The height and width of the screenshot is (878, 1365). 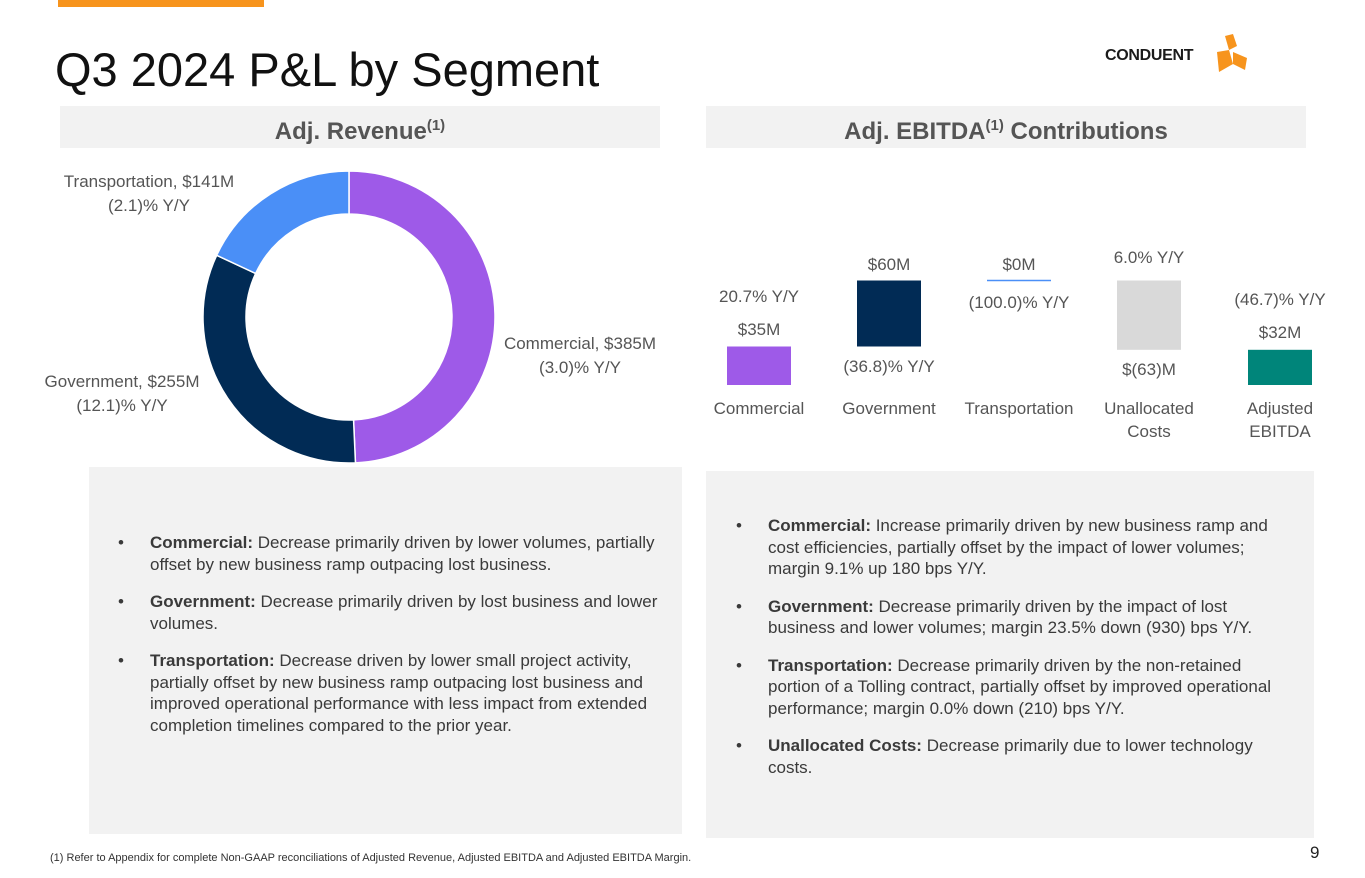 What do you see at coordinates (580, 343) in the screenshot?
I see `donut-label-commercial-name: Commercial, $385M` at bounding box center [580, 343].